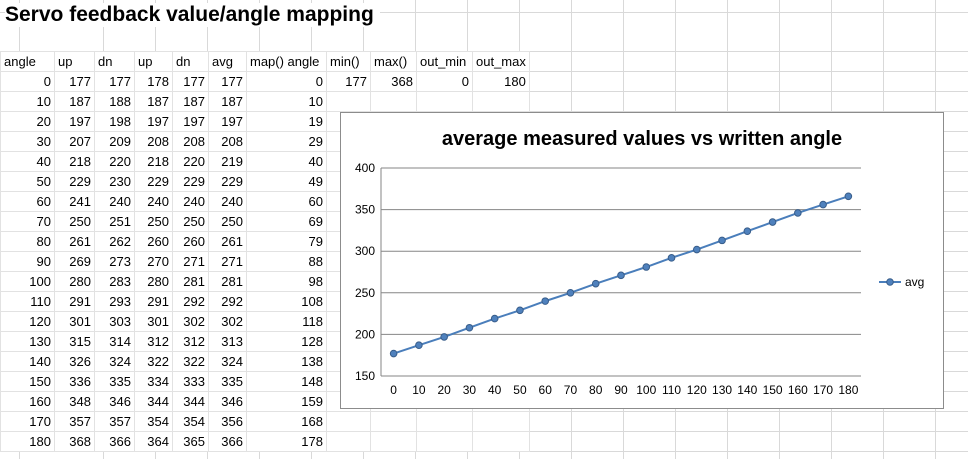 The width and height of the screenshot is (968, 459). Describe the element at coordinates (27, 301) in the screenshot. I see `table-cell: 110` at that location.